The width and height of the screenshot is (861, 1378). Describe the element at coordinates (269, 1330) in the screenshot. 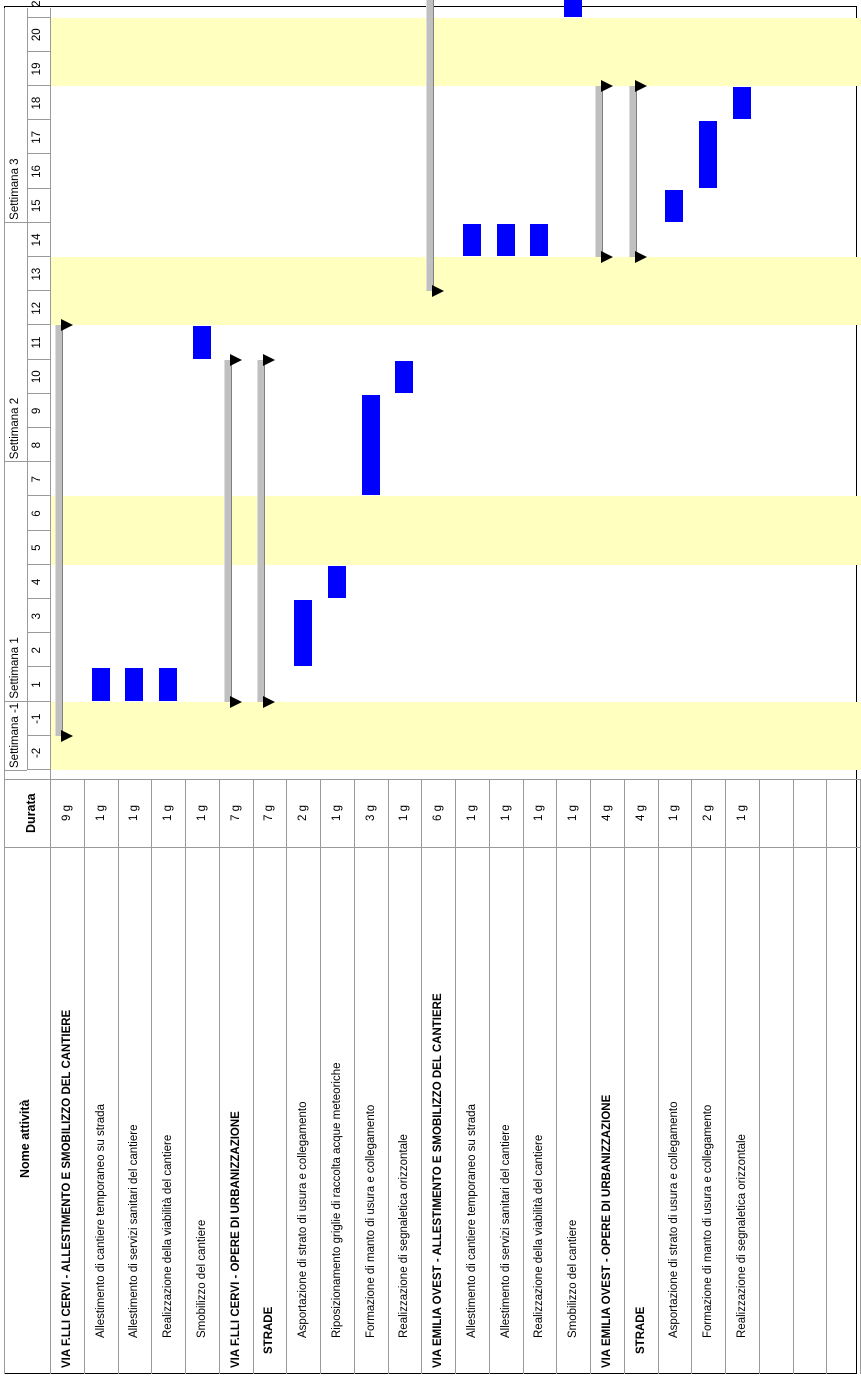

I see `summary-task-name: STRADE` at that location.